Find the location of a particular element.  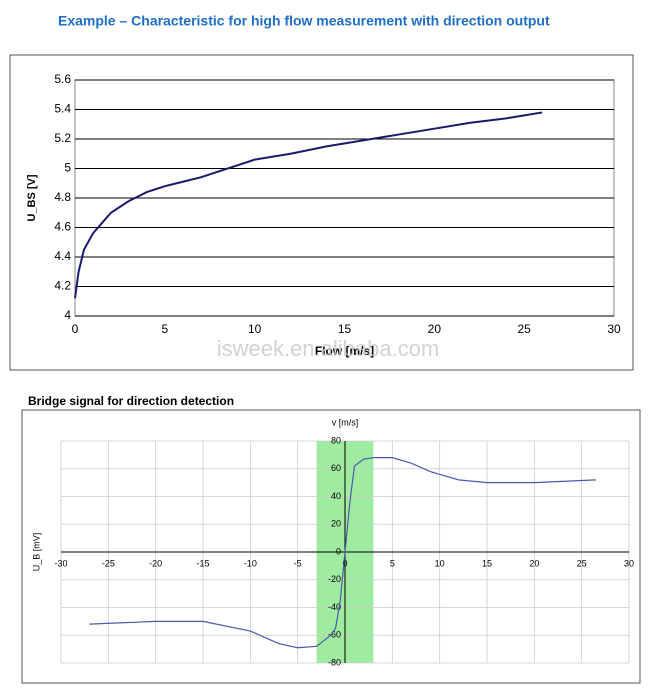

y-tick-label: -20 is located at coordinates (334, 579).